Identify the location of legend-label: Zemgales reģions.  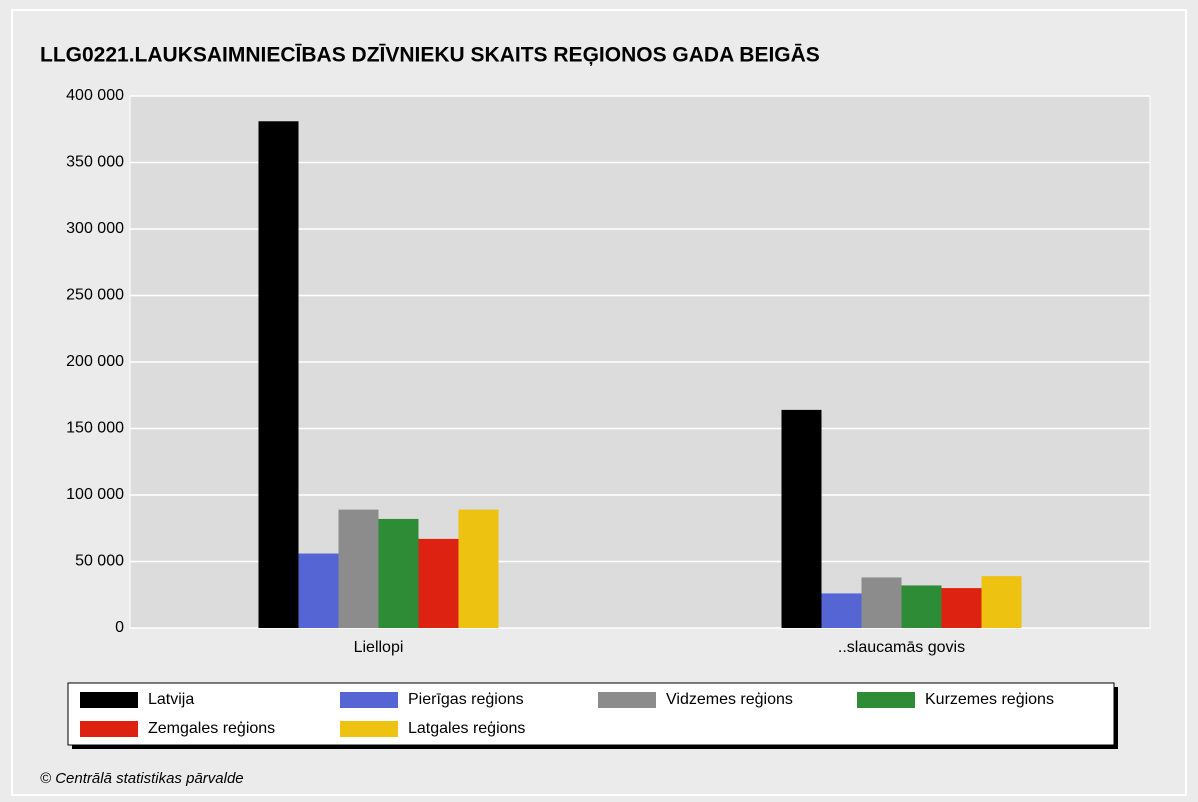
(211, 728).